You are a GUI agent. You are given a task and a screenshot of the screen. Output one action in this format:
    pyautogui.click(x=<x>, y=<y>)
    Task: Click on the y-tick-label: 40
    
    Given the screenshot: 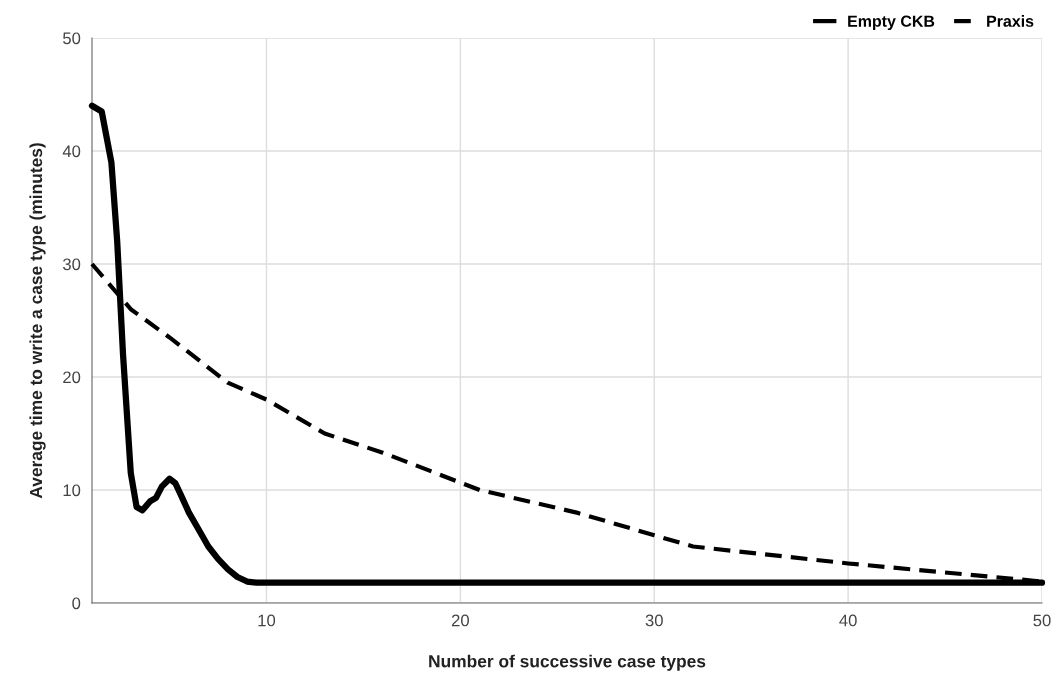 What is the action you would take?
    pyautogui.click(x=71, y=151)
    